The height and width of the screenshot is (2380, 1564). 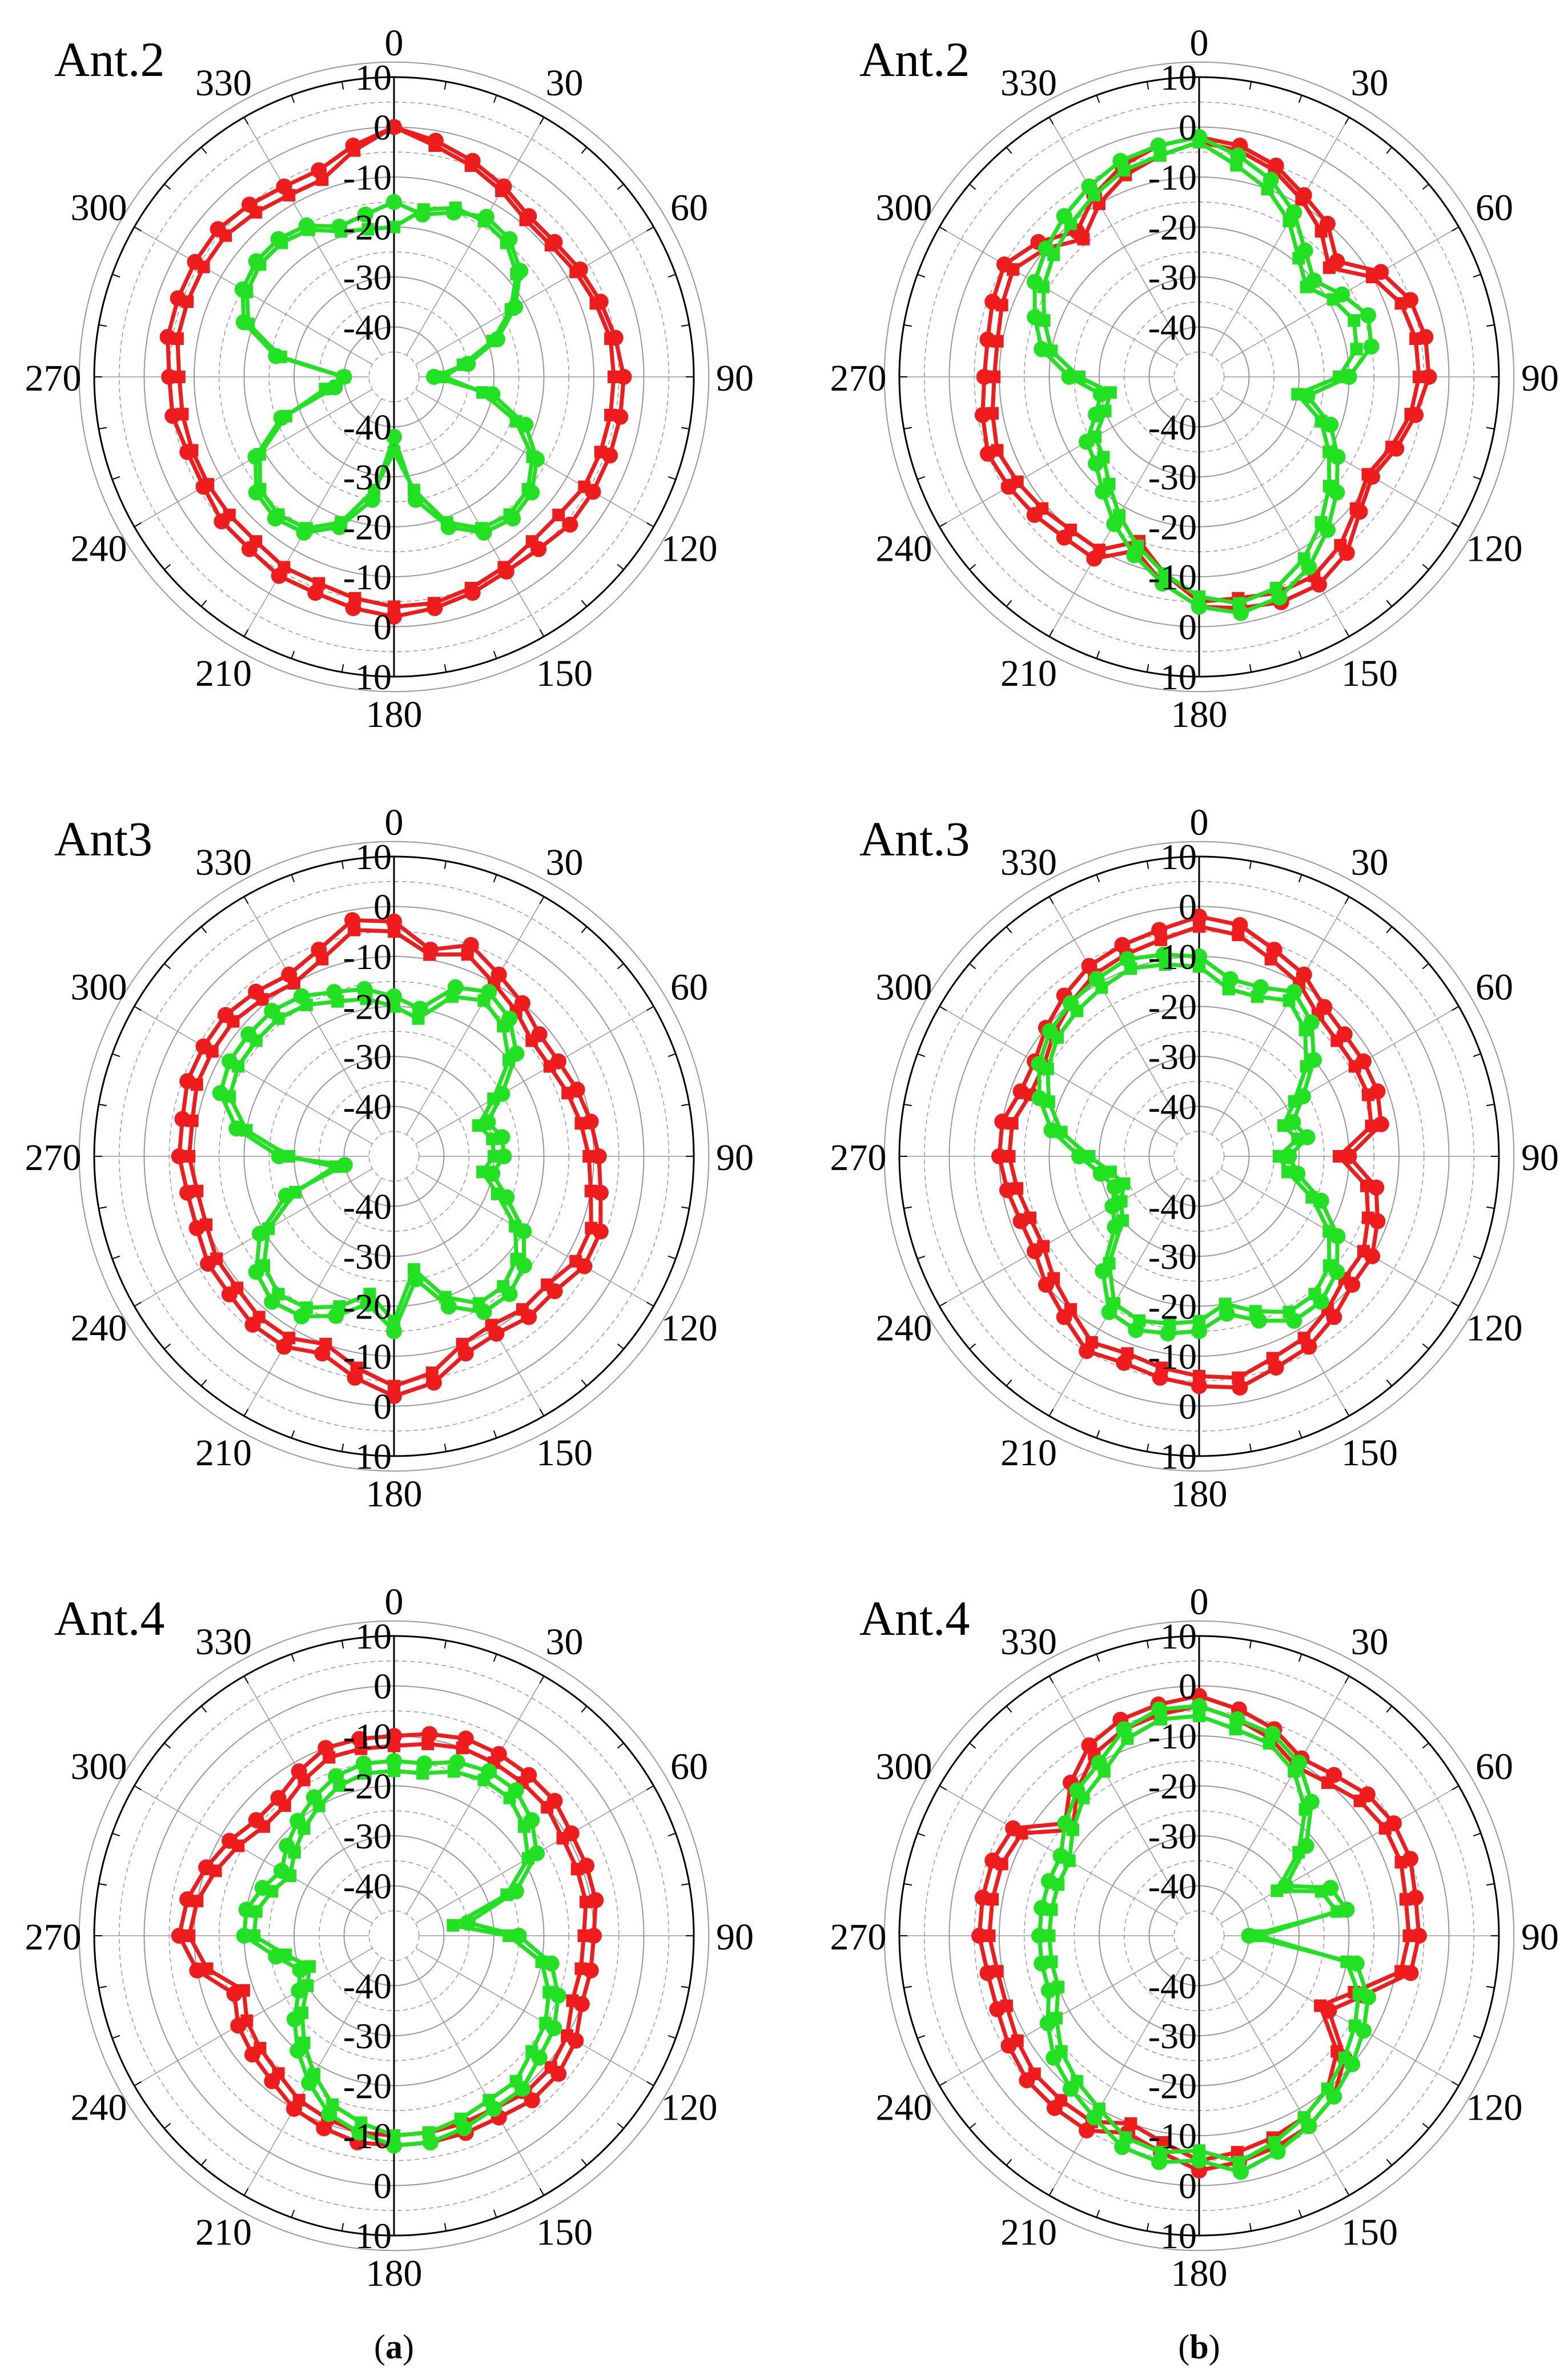 I want to click on angle-tick-label: 0, so click(x=395, y=822).